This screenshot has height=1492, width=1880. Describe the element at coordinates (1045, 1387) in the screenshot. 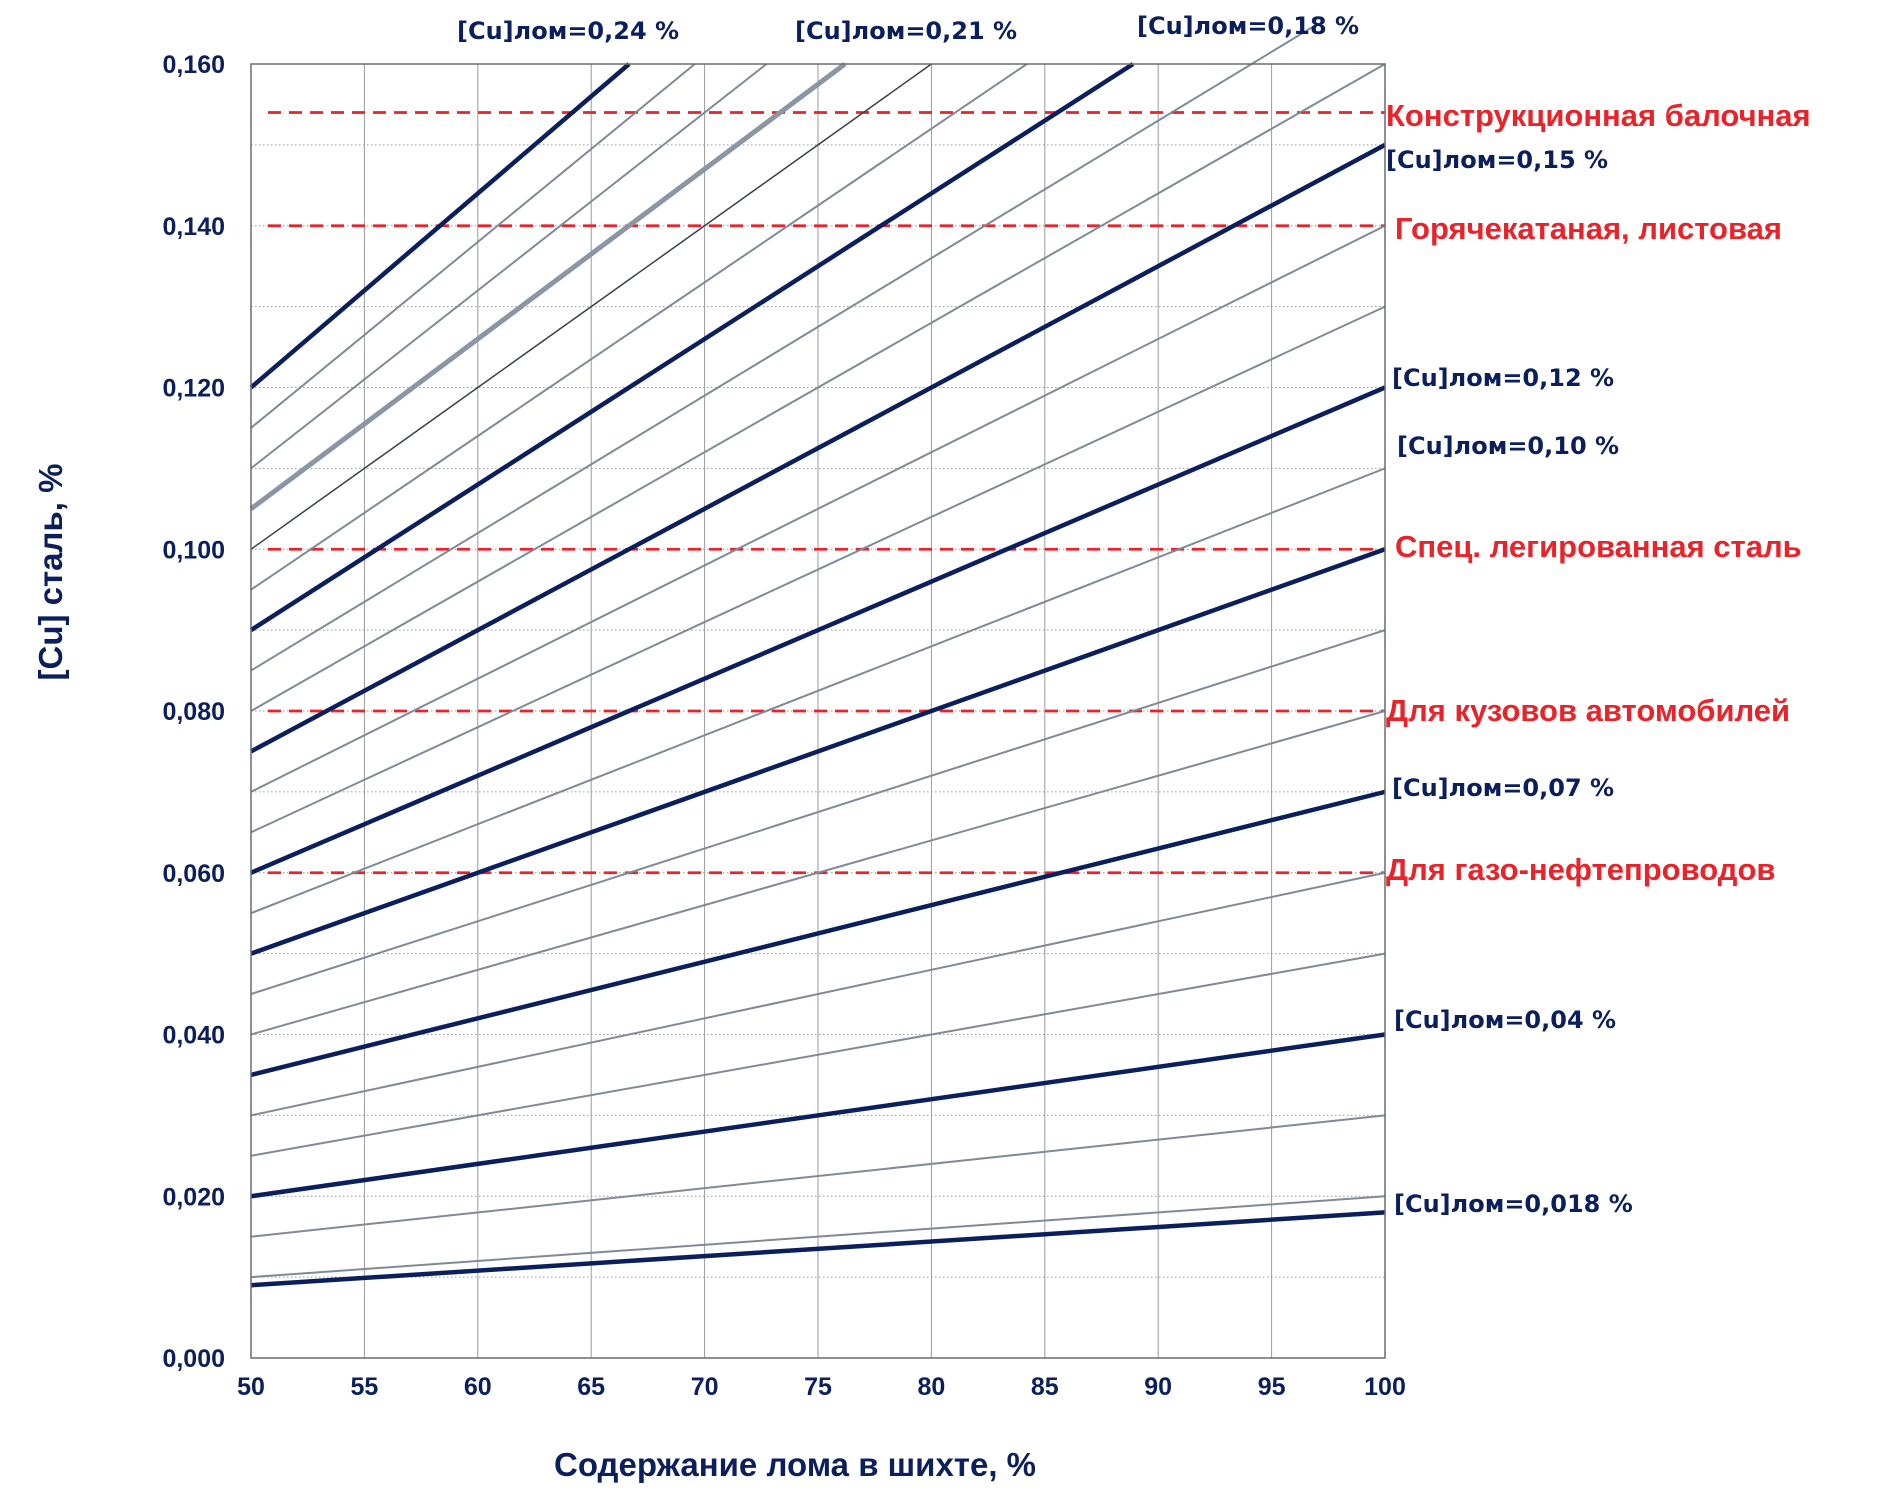

I see `x-tick-label: 85` at that location.